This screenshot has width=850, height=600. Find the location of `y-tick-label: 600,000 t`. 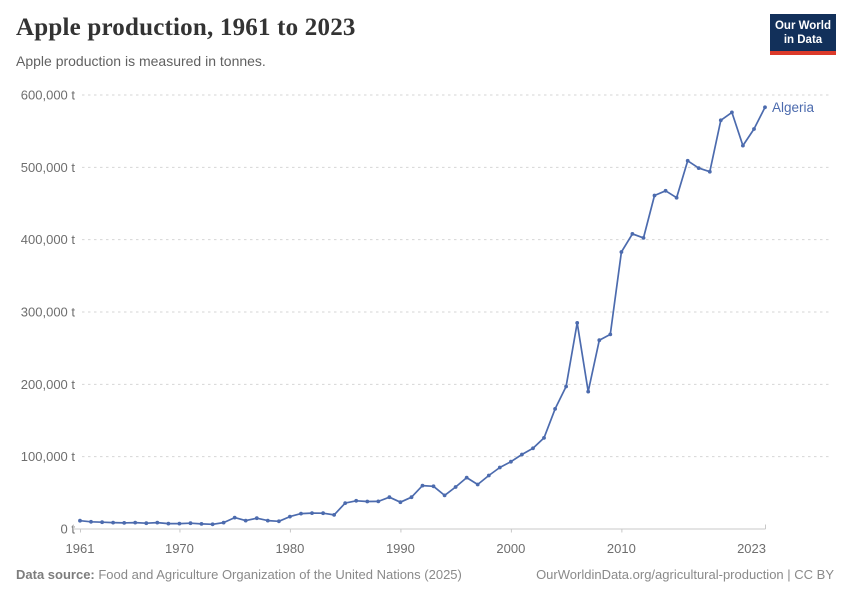

y-tick-label: 600,000 t is located at coordinates (48, 95).